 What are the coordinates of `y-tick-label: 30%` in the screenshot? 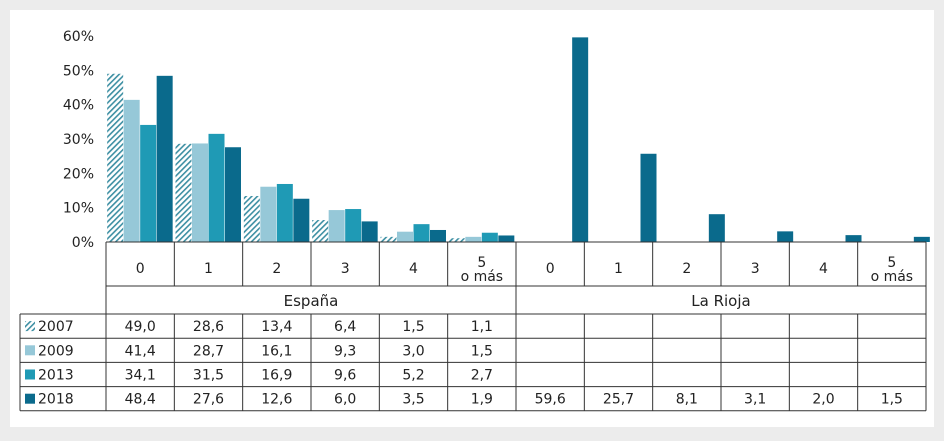 It's located at (78, 140).